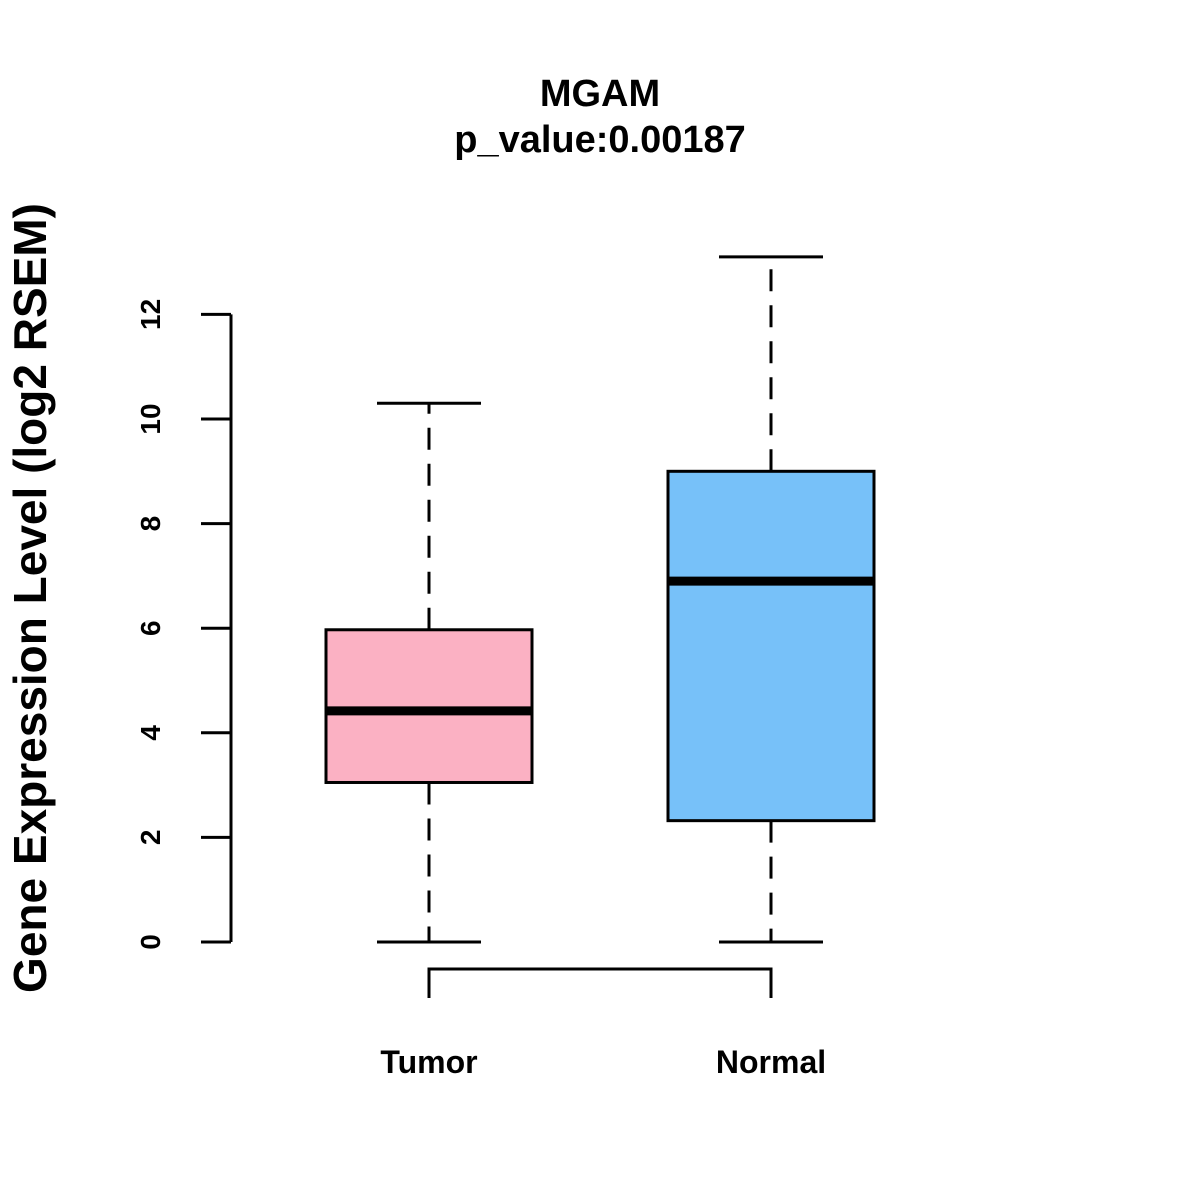 The image size is (1200, 1200). What do you see at coordinates (184, 624) in the screenshot?
I see `y-axis: 0 2 4 6 8 10 12` at bounding box center [184, 624].